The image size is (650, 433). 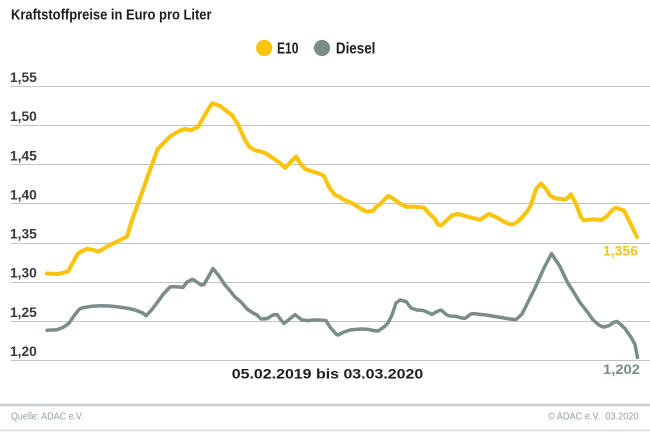 I want to click on svg-text: 1,30, so click(x=23, y=273).